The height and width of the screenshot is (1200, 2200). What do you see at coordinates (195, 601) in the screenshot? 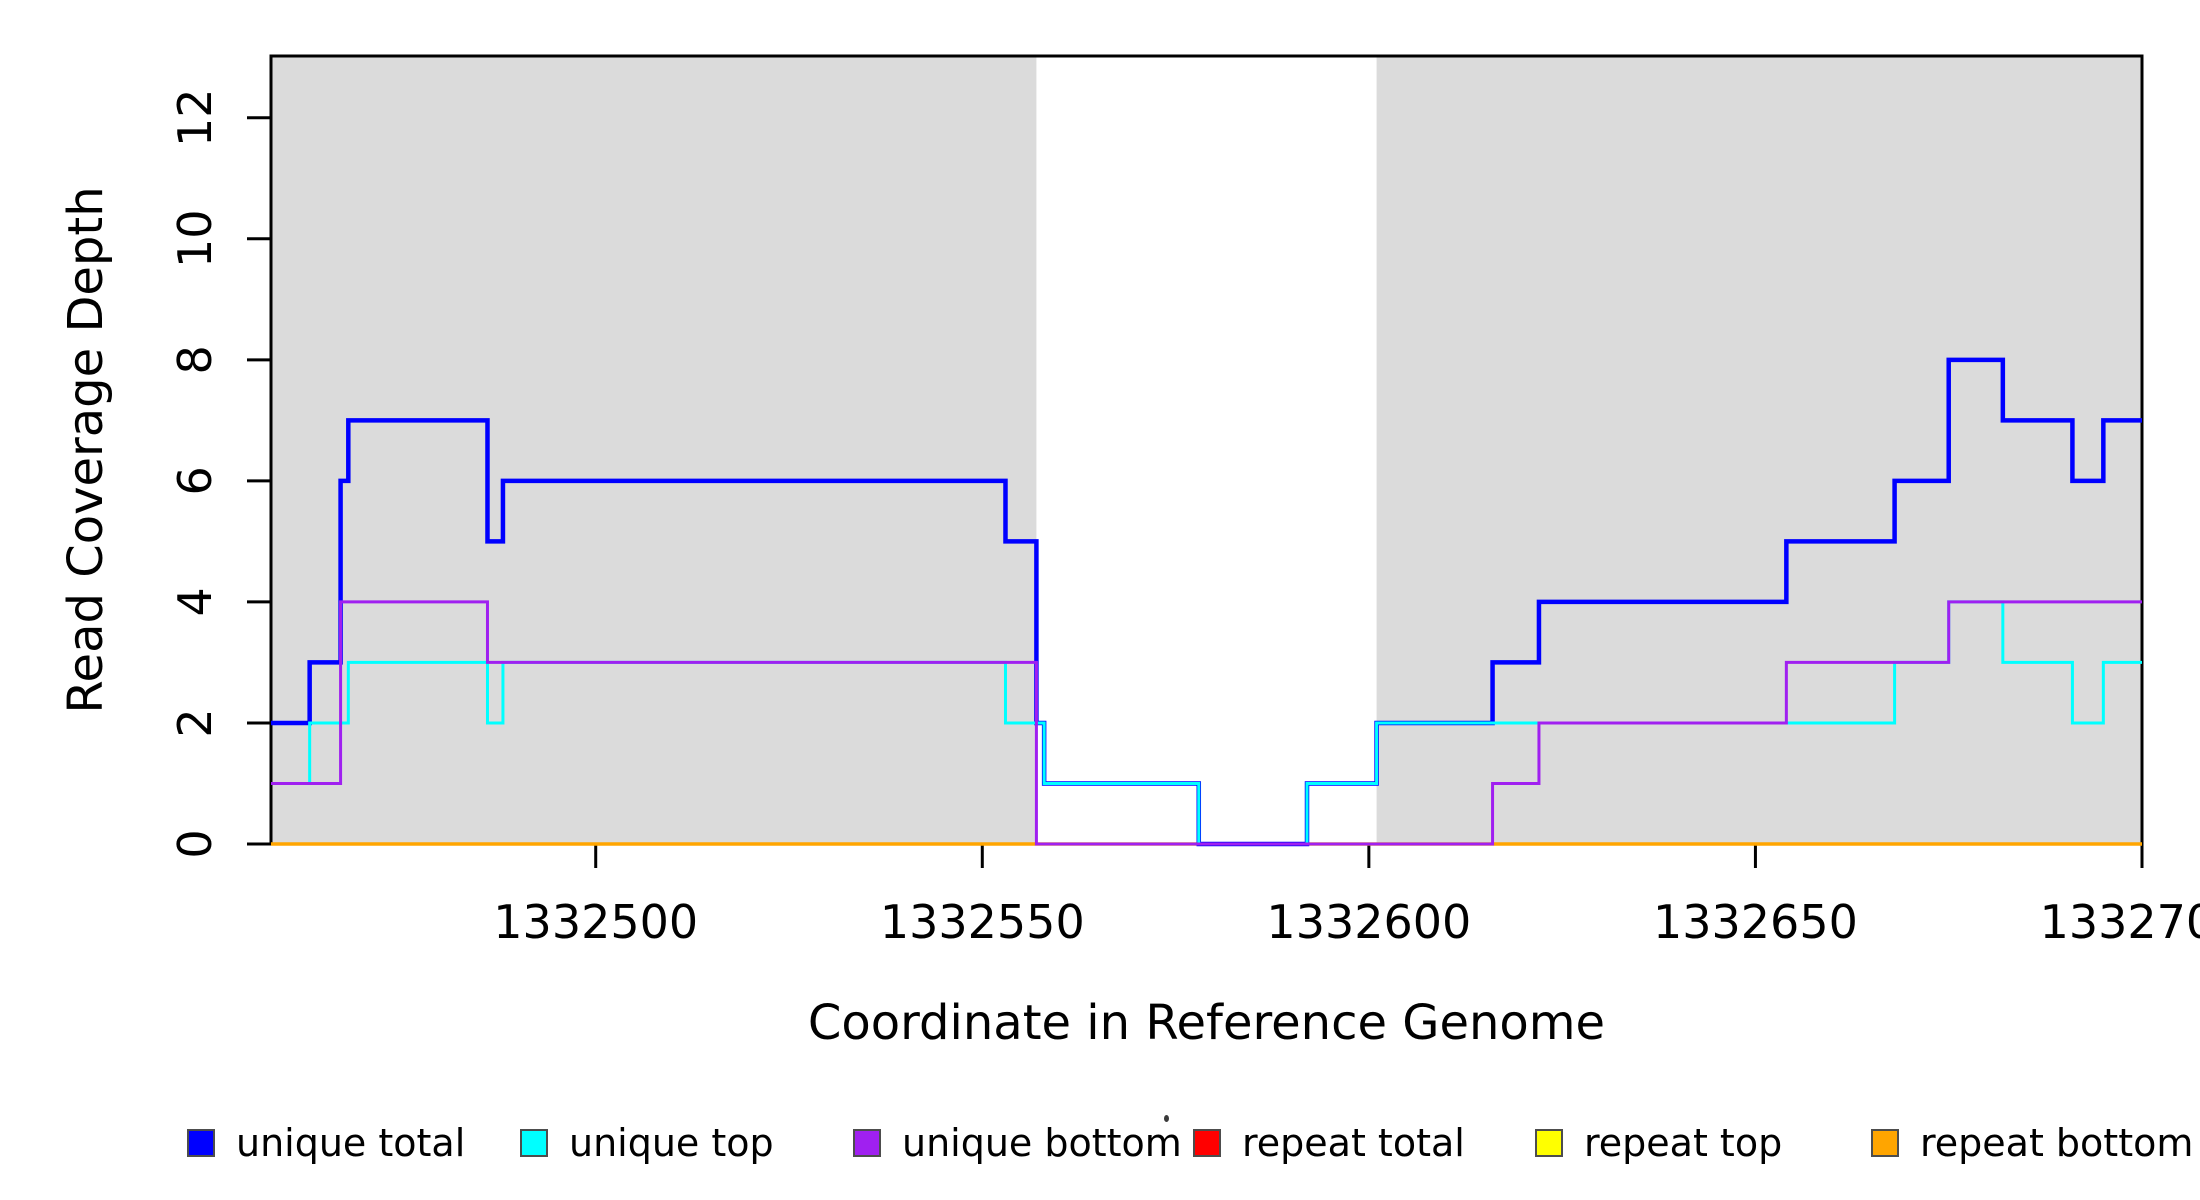
I see `y-axis-tick-label: 4` at bounding box center [195, 601].